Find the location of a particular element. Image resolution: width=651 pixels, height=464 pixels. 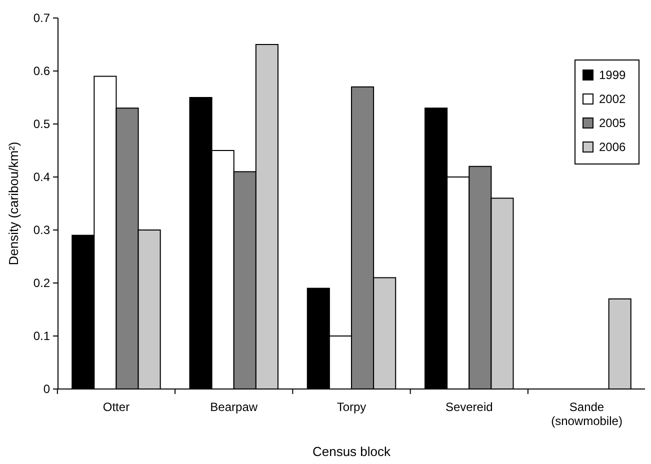

x-tick-label: Severeid is located at coordinates (469, 407).